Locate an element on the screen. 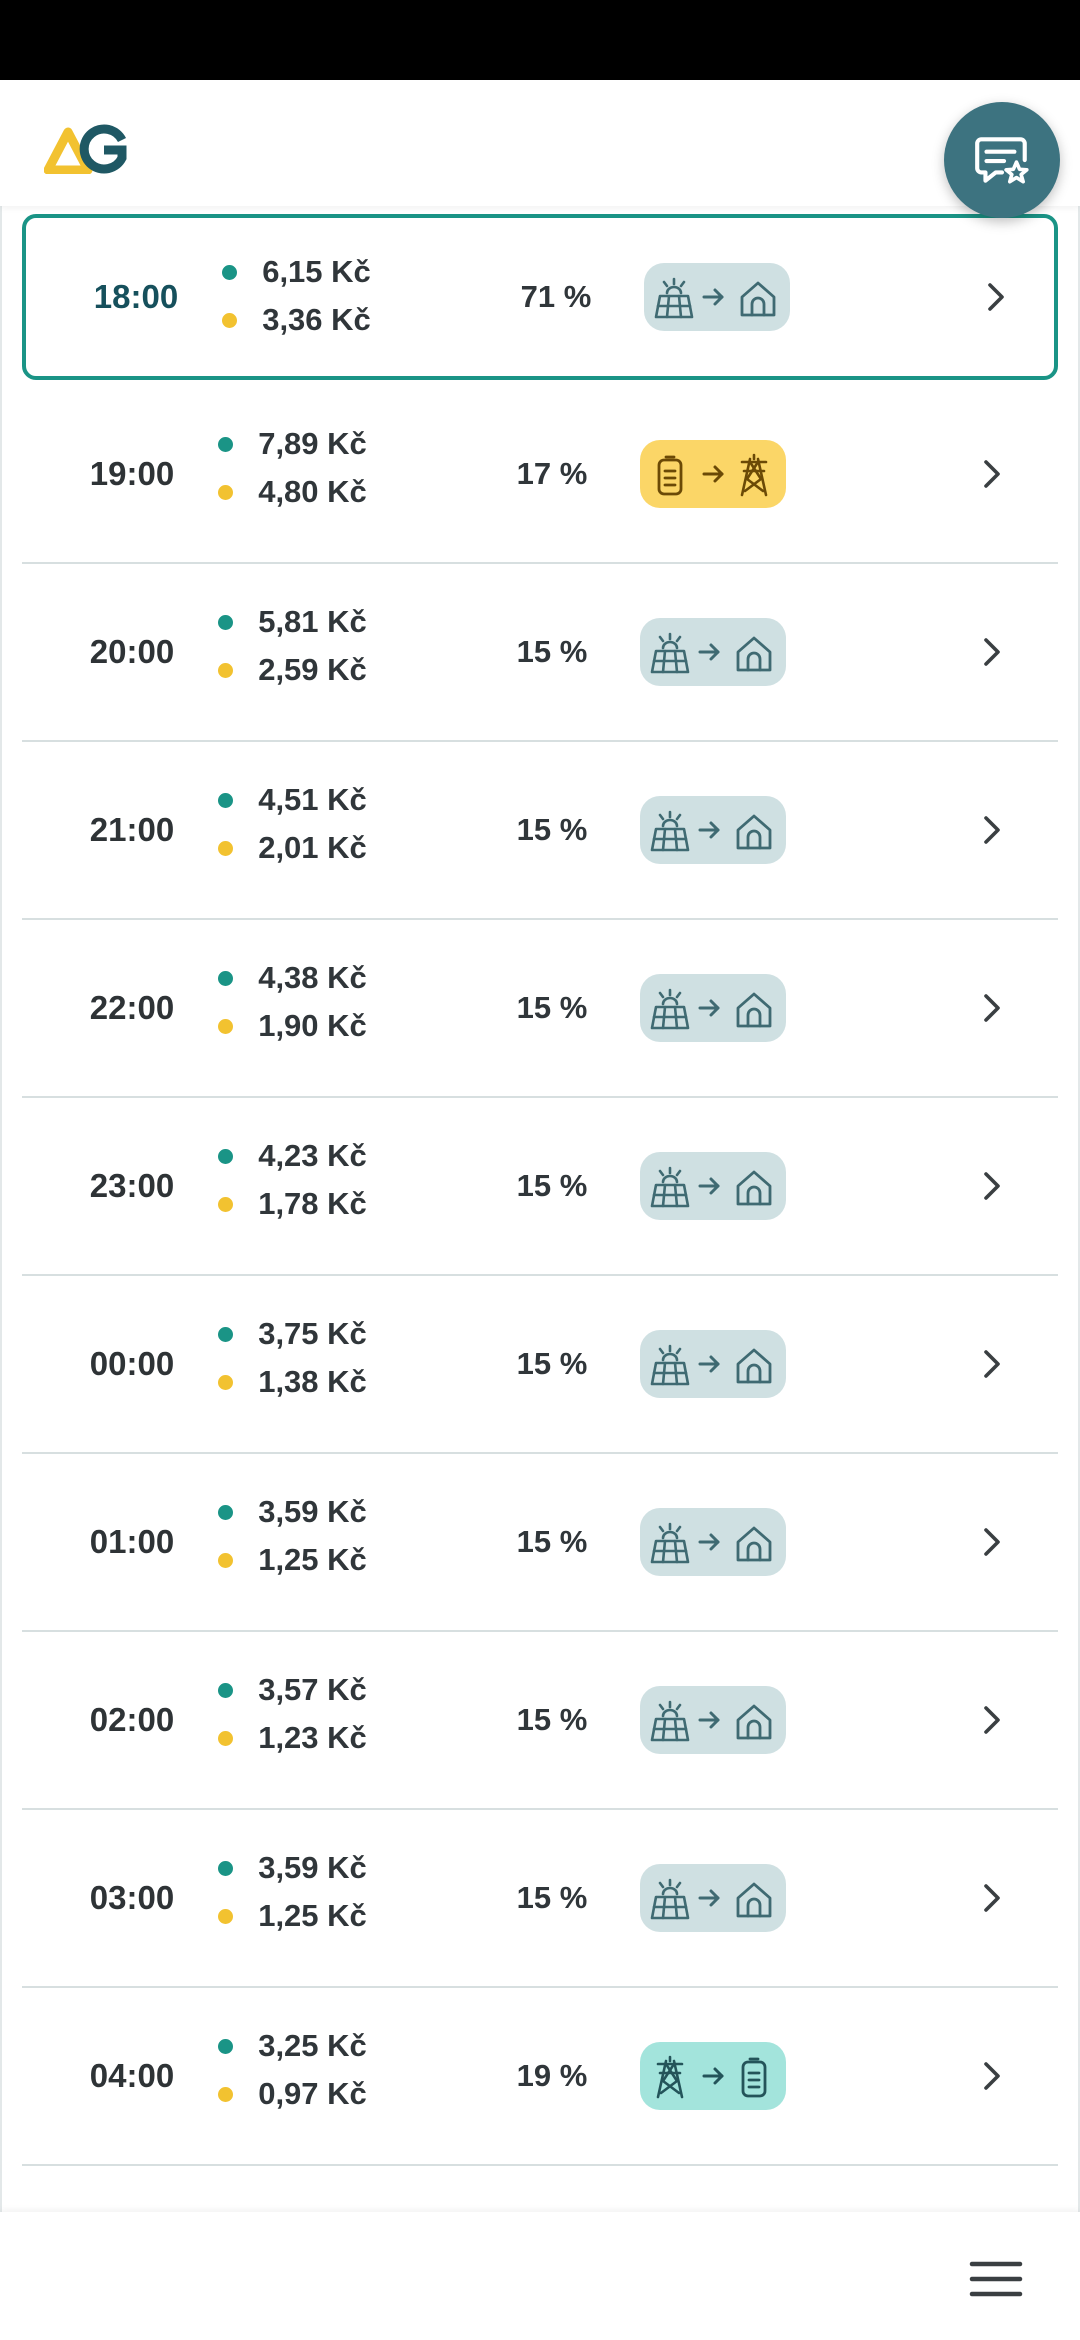  sell-price: 1,90 Kč is located at coordinates (312, 1025).